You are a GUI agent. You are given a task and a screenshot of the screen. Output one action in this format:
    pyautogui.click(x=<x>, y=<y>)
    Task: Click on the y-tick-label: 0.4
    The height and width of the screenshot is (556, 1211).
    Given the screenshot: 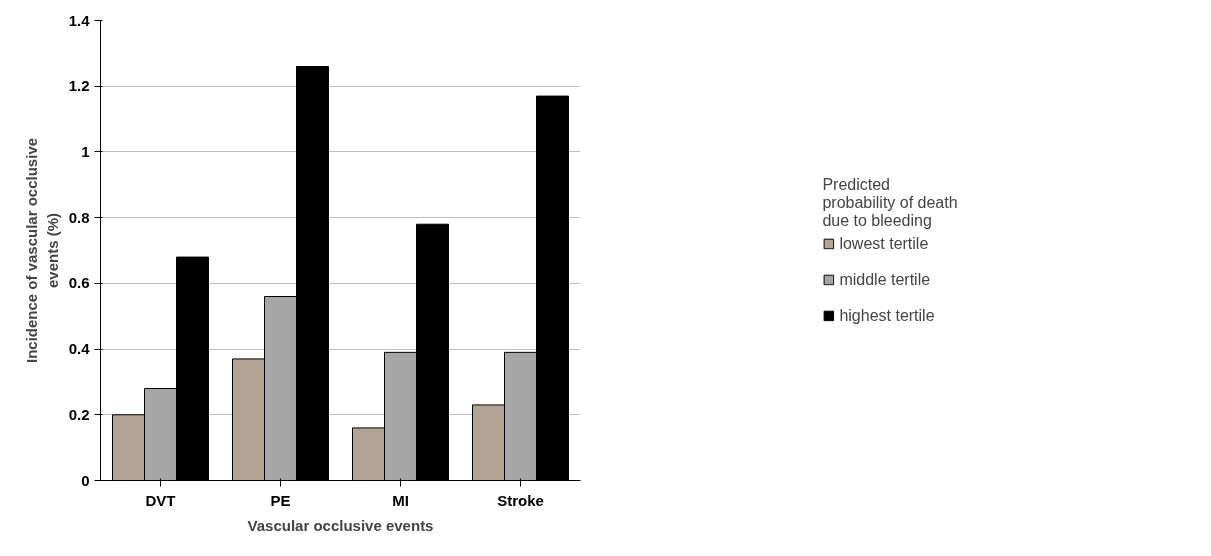 What is the action you would take?
    pyautogui.click(x=79, y=349)
    